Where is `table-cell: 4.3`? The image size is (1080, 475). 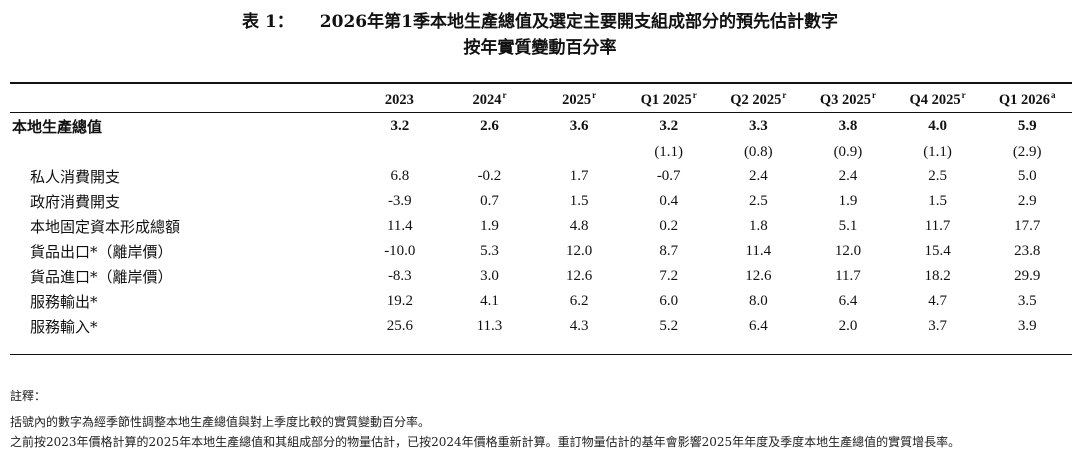
table-cell: 4.3 is located at coordinates (579, 326).